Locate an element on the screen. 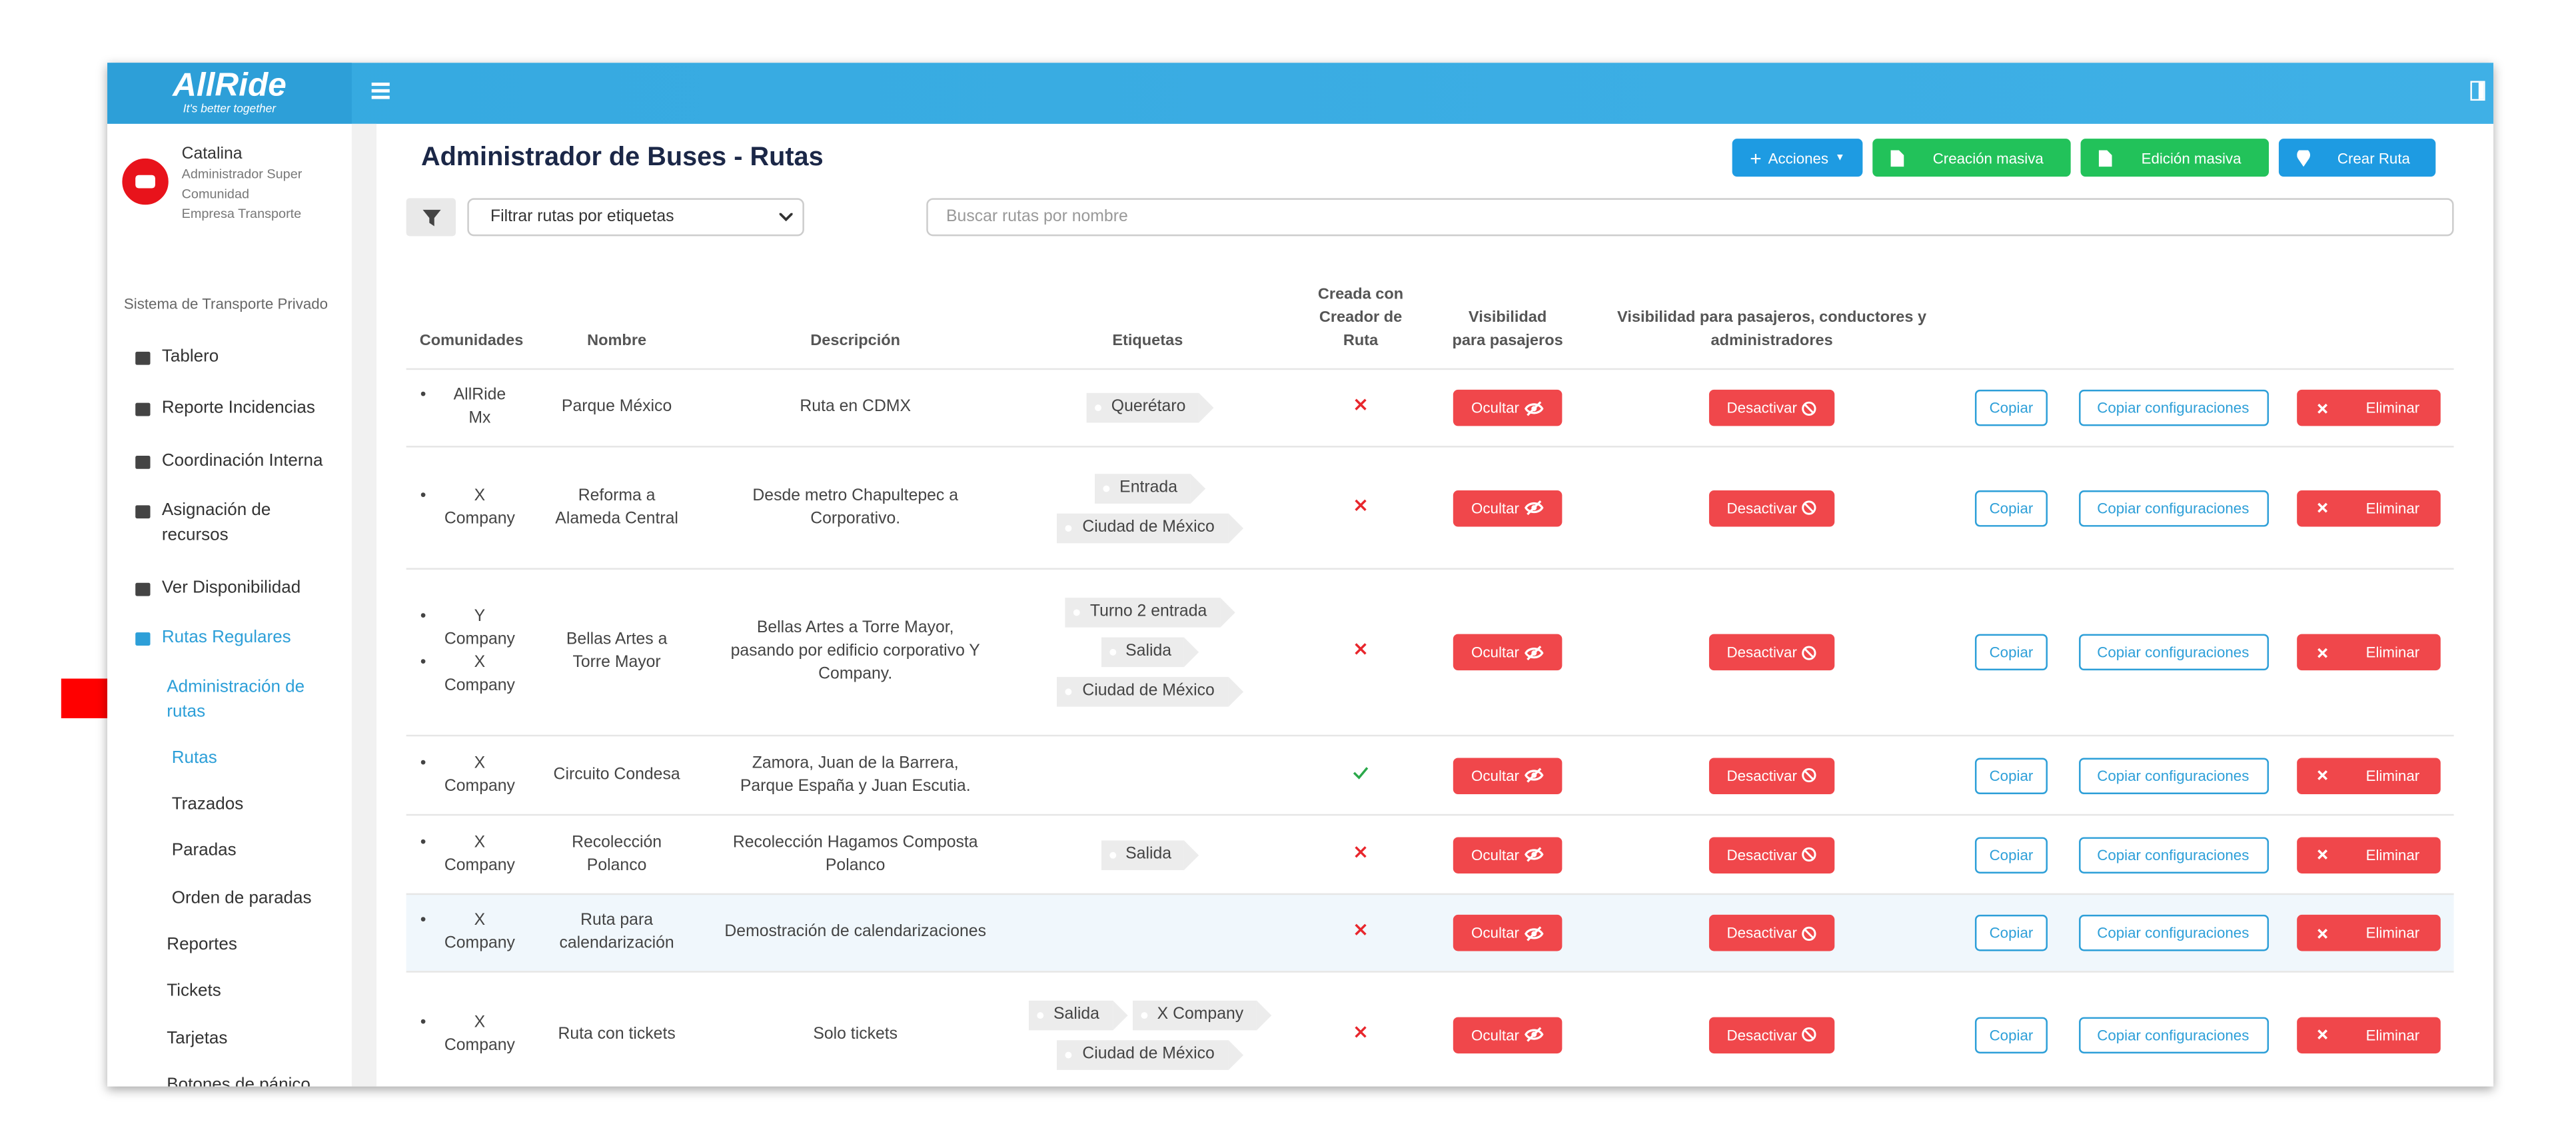 Image resolution: width=2576 pixels, height=1146 pixels. search-input: Buscar rutas por nombre is located at coordinates (1690, 218).